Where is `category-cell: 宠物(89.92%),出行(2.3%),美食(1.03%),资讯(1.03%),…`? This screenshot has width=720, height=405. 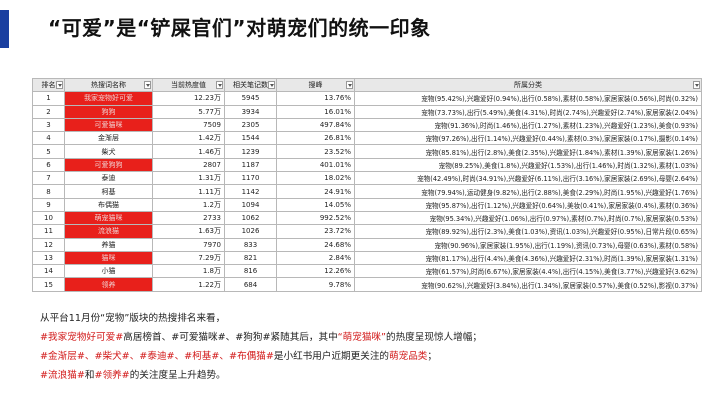 category-cell: 宠物(89.92%),出行(2.3%),美食(1.03%),资讯(1.03%),… is located at coordinates (528, 231).